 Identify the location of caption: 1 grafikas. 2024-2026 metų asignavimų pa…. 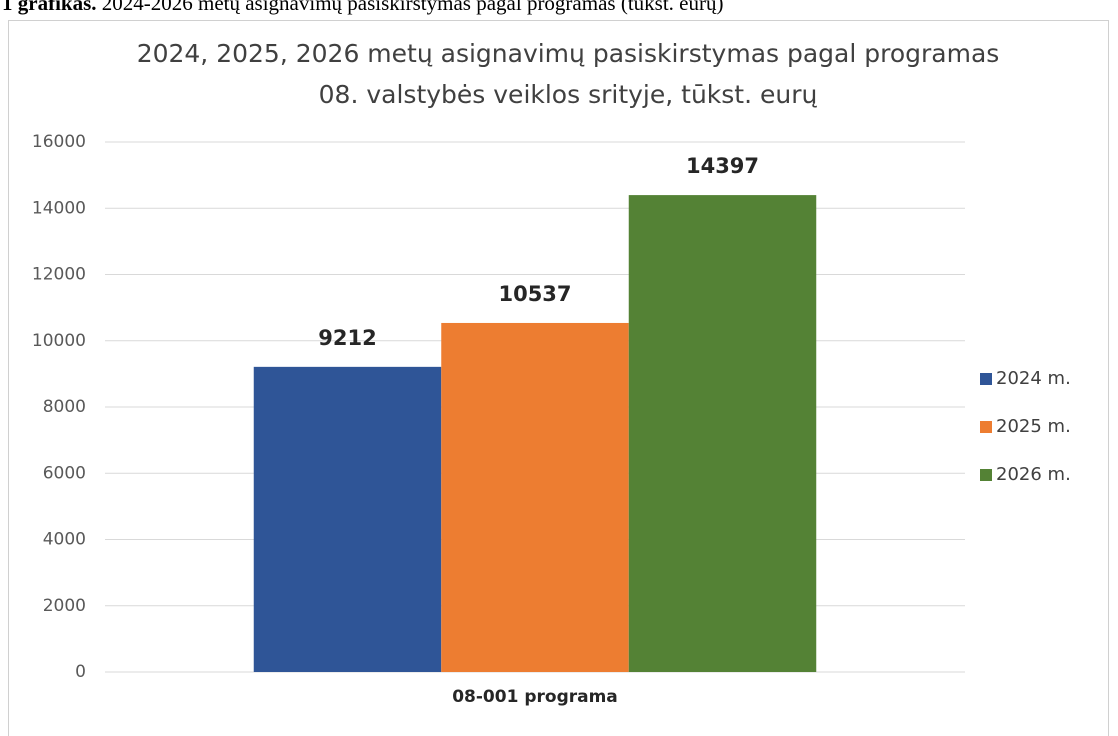
(362, 8).